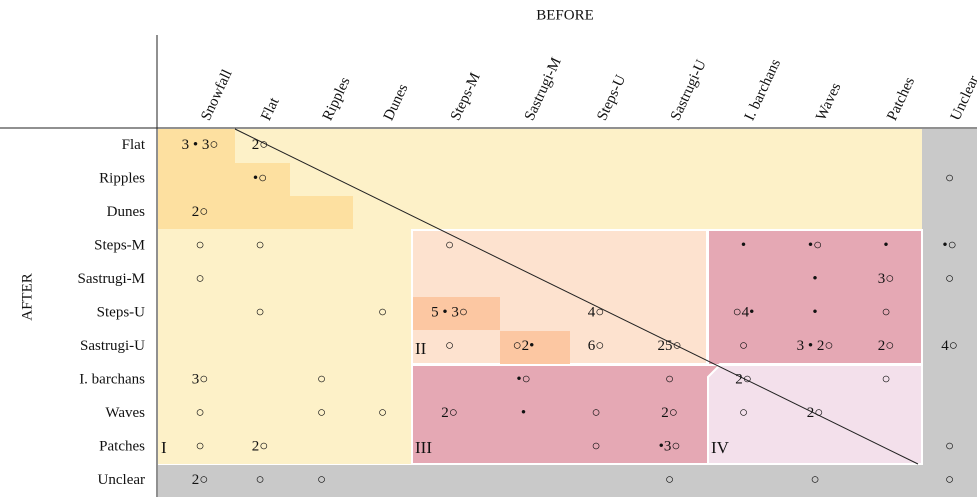 The image size is (977, 497). Describe the element at coordinates (121, 313) in the screenshot. I see `row-label: Steps-U` at that location.